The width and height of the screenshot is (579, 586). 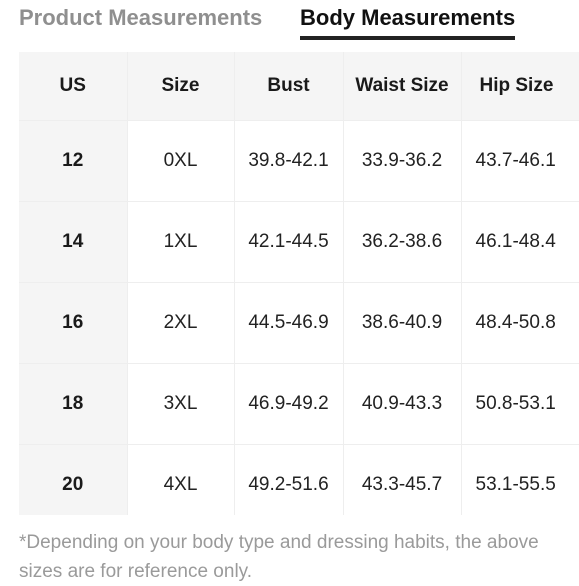 I want to click on table-header-row: US Size Bust Waist Size Hip Size, so click(x=299, y=86).